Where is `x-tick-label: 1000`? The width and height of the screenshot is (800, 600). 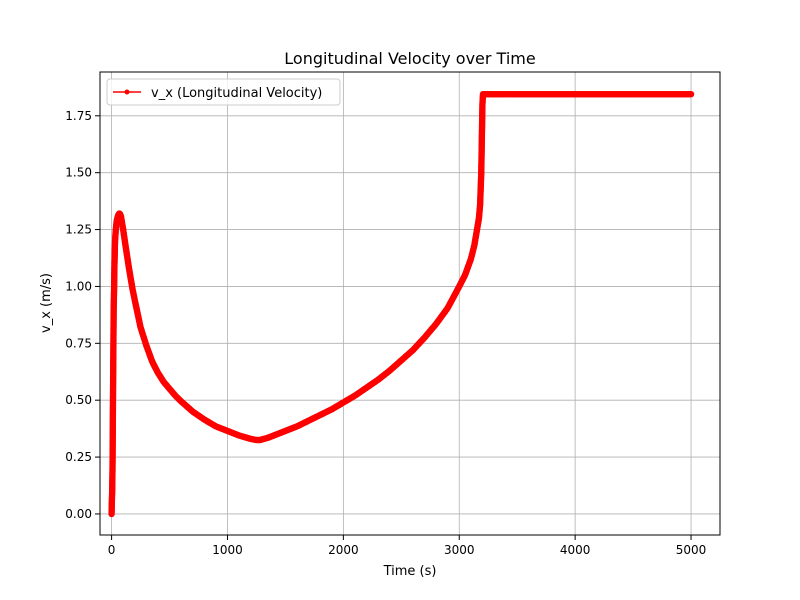
x-tick-label: 1000 is located at coordinates (227, 550).